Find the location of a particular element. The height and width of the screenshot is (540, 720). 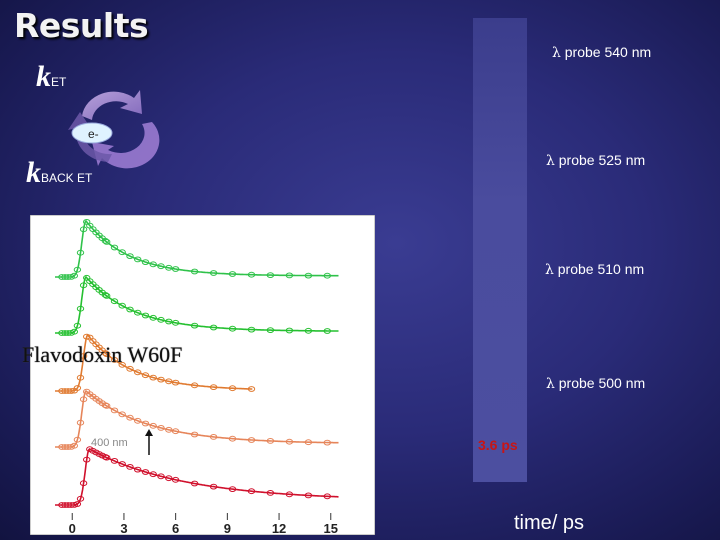

x-tick-label-1: 3 is located at coordinates (123, 528).